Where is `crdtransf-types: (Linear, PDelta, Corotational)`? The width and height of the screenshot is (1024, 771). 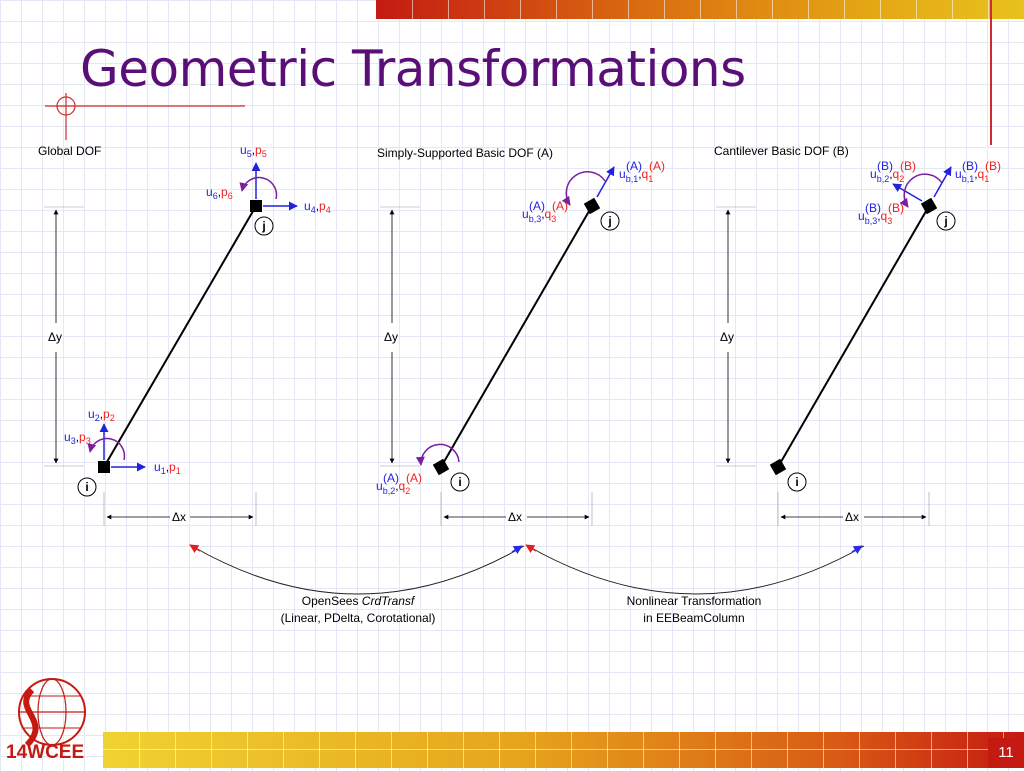 crdtransf-types: (Linear, PDelta, Corotational) is located at coordinates (358, 618).